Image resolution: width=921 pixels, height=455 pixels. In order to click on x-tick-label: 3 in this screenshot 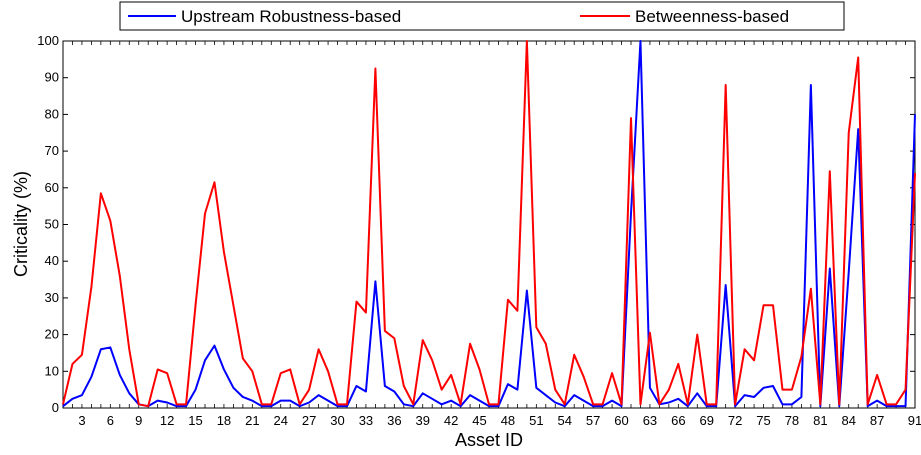, I will do `click(81, 420)`.